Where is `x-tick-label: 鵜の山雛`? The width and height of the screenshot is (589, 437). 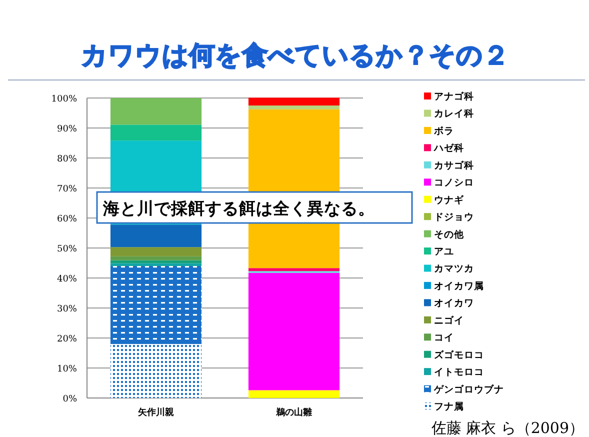 x-tick-label: 鵜の山雛 is located at coordinates (293, 412).